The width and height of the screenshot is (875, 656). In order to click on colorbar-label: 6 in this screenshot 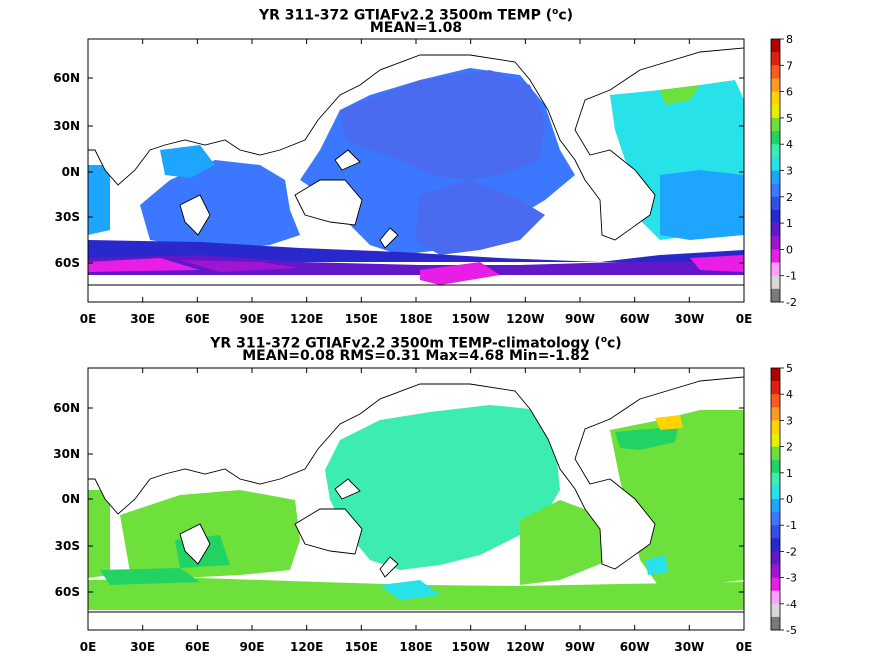, I will do `click(789, 92)`.